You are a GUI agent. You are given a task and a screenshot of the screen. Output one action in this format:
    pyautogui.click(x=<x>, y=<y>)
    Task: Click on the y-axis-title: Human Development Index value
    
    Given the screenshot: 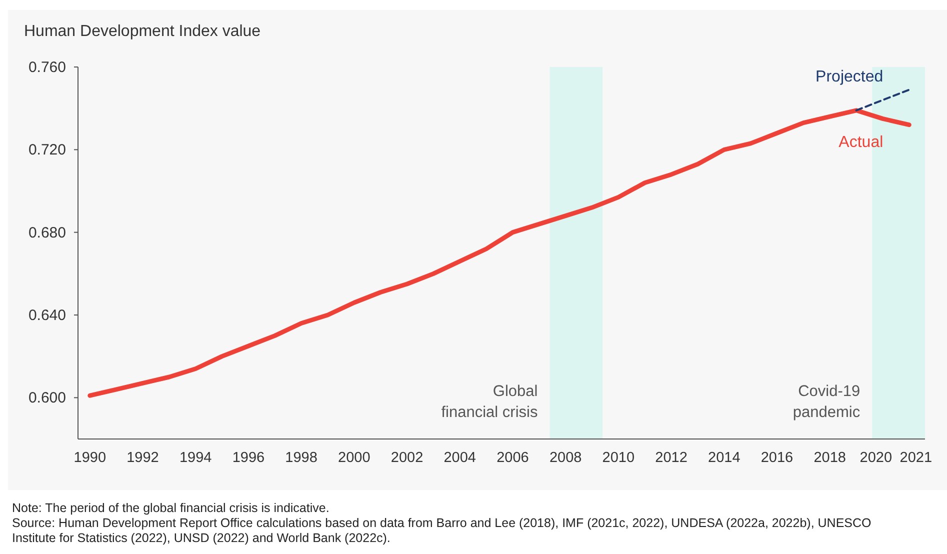 What is the action you would take?
    pyautogui.click(x=142, y=31)
    